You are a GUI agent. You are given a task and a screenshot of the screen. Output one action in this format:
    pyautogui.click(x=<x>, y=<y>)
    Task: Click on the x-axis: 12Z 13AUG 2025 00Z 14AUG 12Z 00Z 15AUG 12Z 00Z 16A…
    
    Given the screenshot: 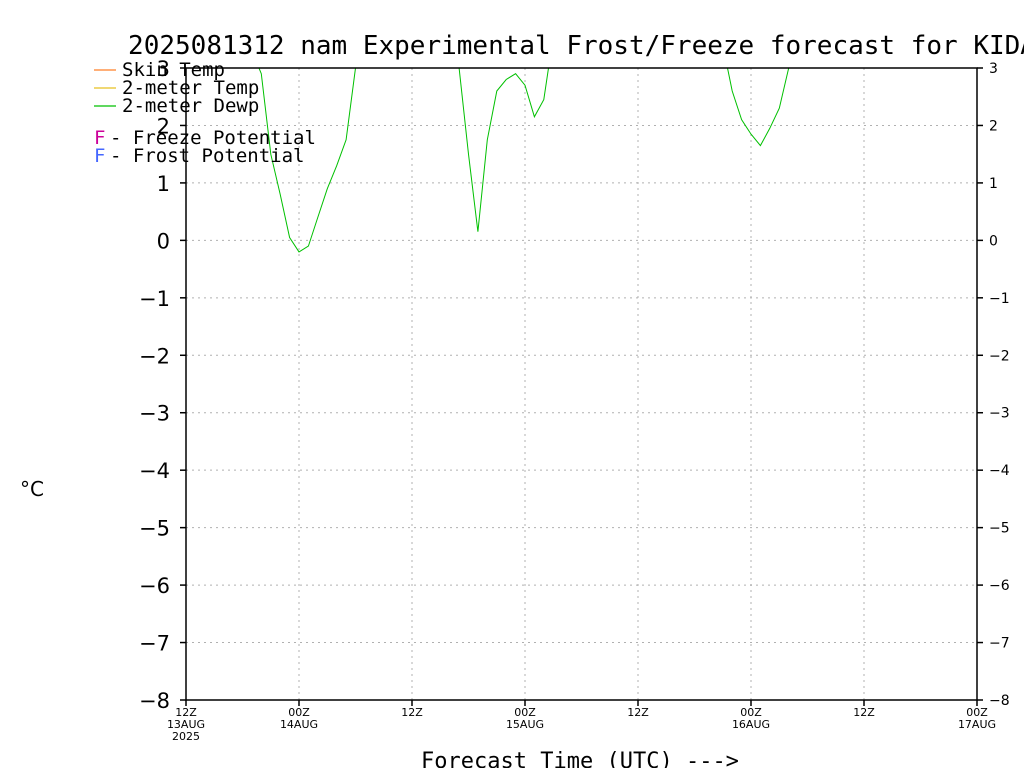 What is the action you would take?
    pyautogui.click(x=581, y=721)
    